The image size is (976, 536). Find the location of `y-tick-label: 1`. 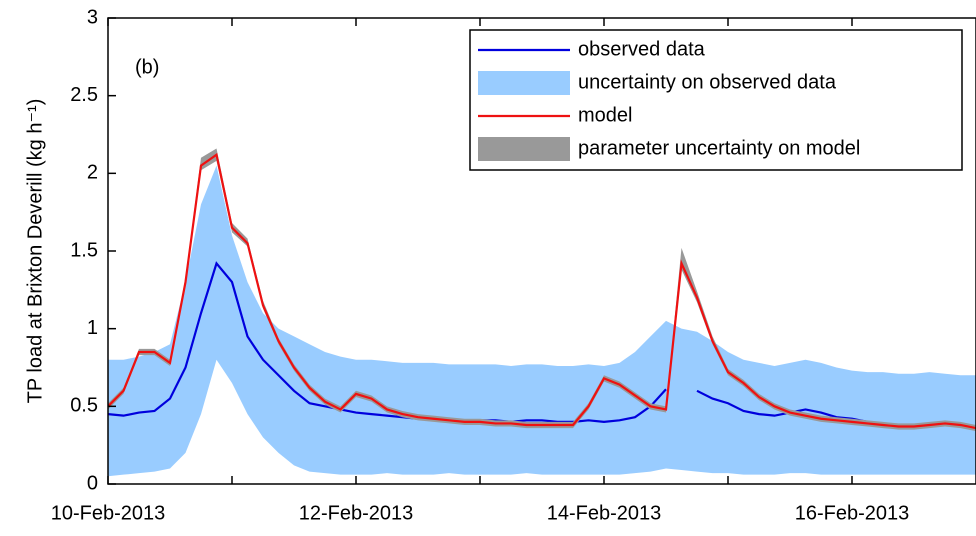

y-tick-label: 1 is located at coordinates (92, 328).